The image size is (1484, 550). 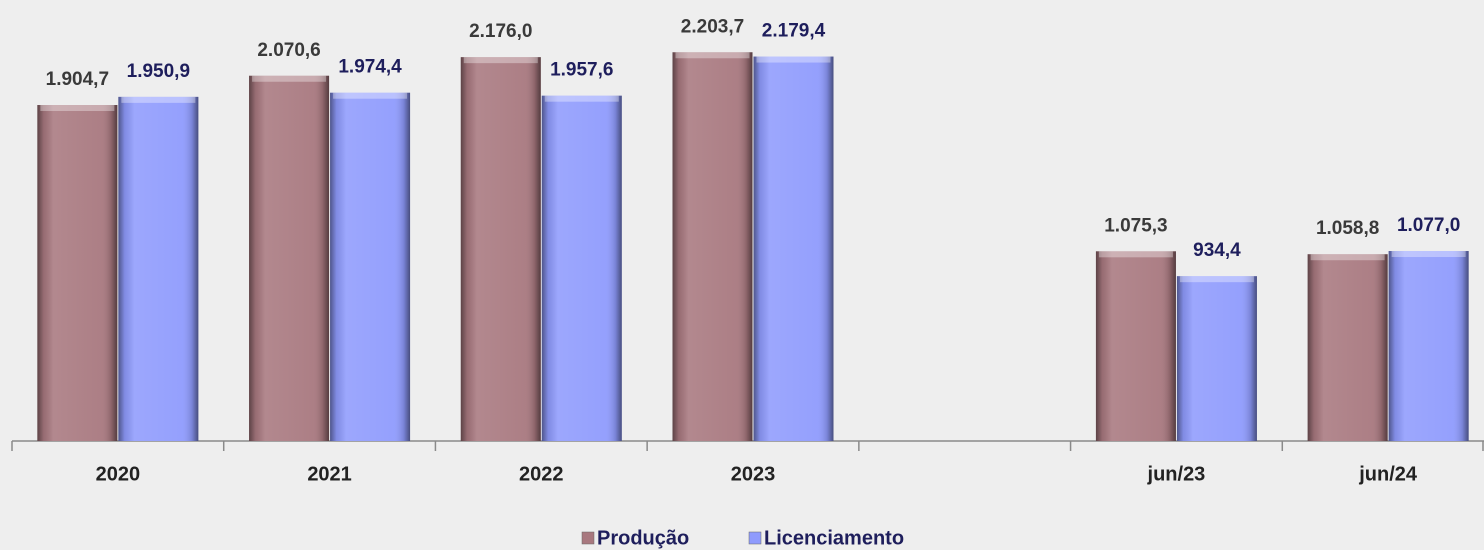 What do you see at coordinates (158, 71) in the screenshot?
I see `value-label: 1.950,9` at bounding box center [158, 71].